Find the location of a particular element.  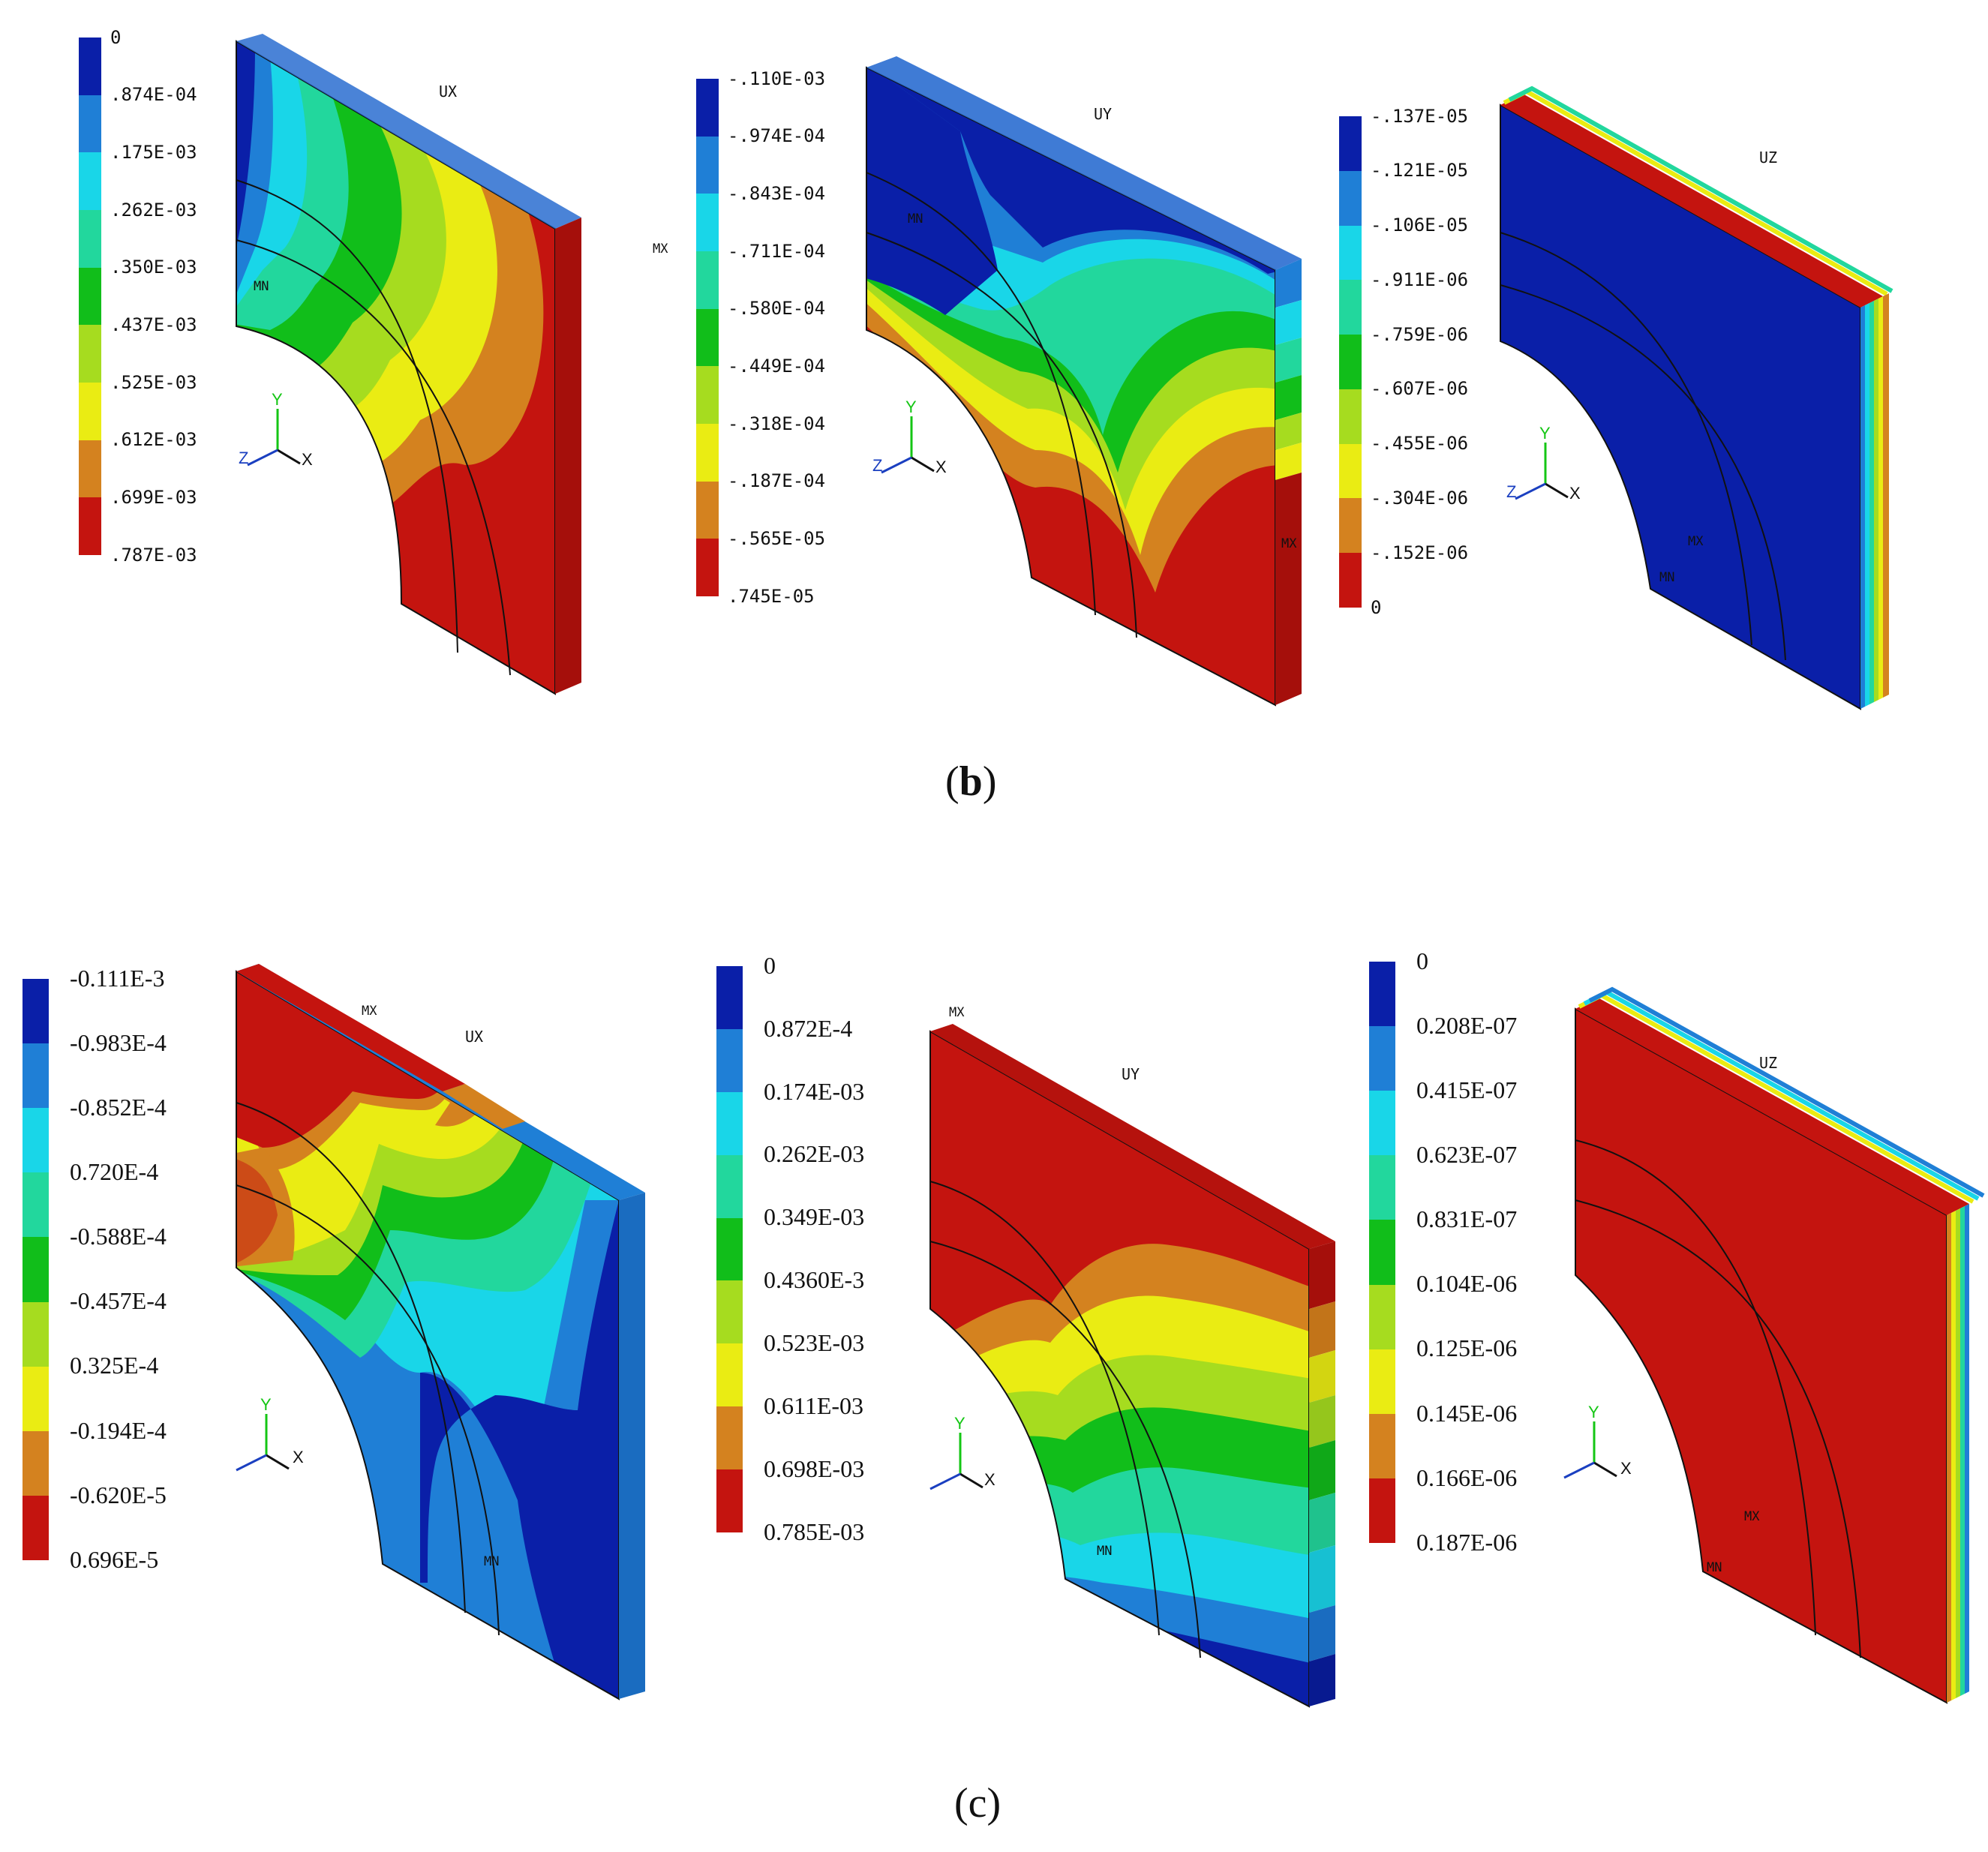

triad-c1-y: Y is located at coordinates (266, 1404).